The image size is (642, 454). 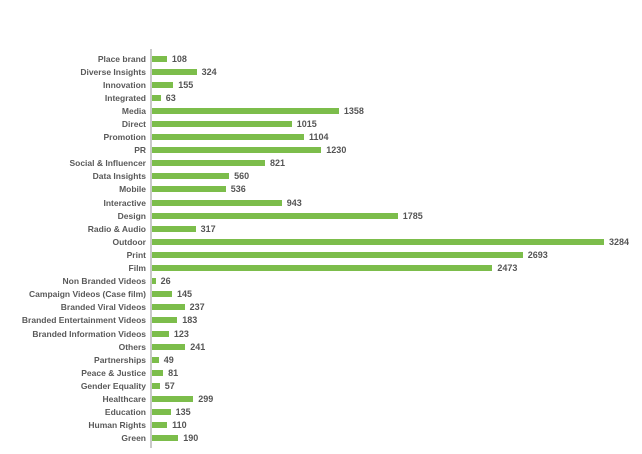 I want to click on chart-row: Promotion 1104, so click(x=321, y=137).